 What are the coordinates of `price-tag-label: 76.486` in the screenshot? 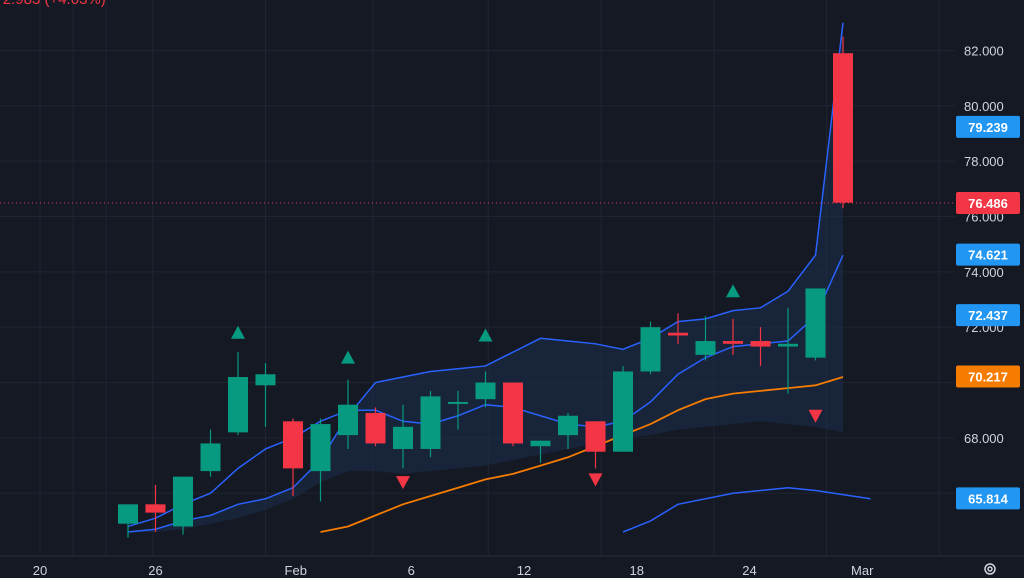 It's located at (988, 203).